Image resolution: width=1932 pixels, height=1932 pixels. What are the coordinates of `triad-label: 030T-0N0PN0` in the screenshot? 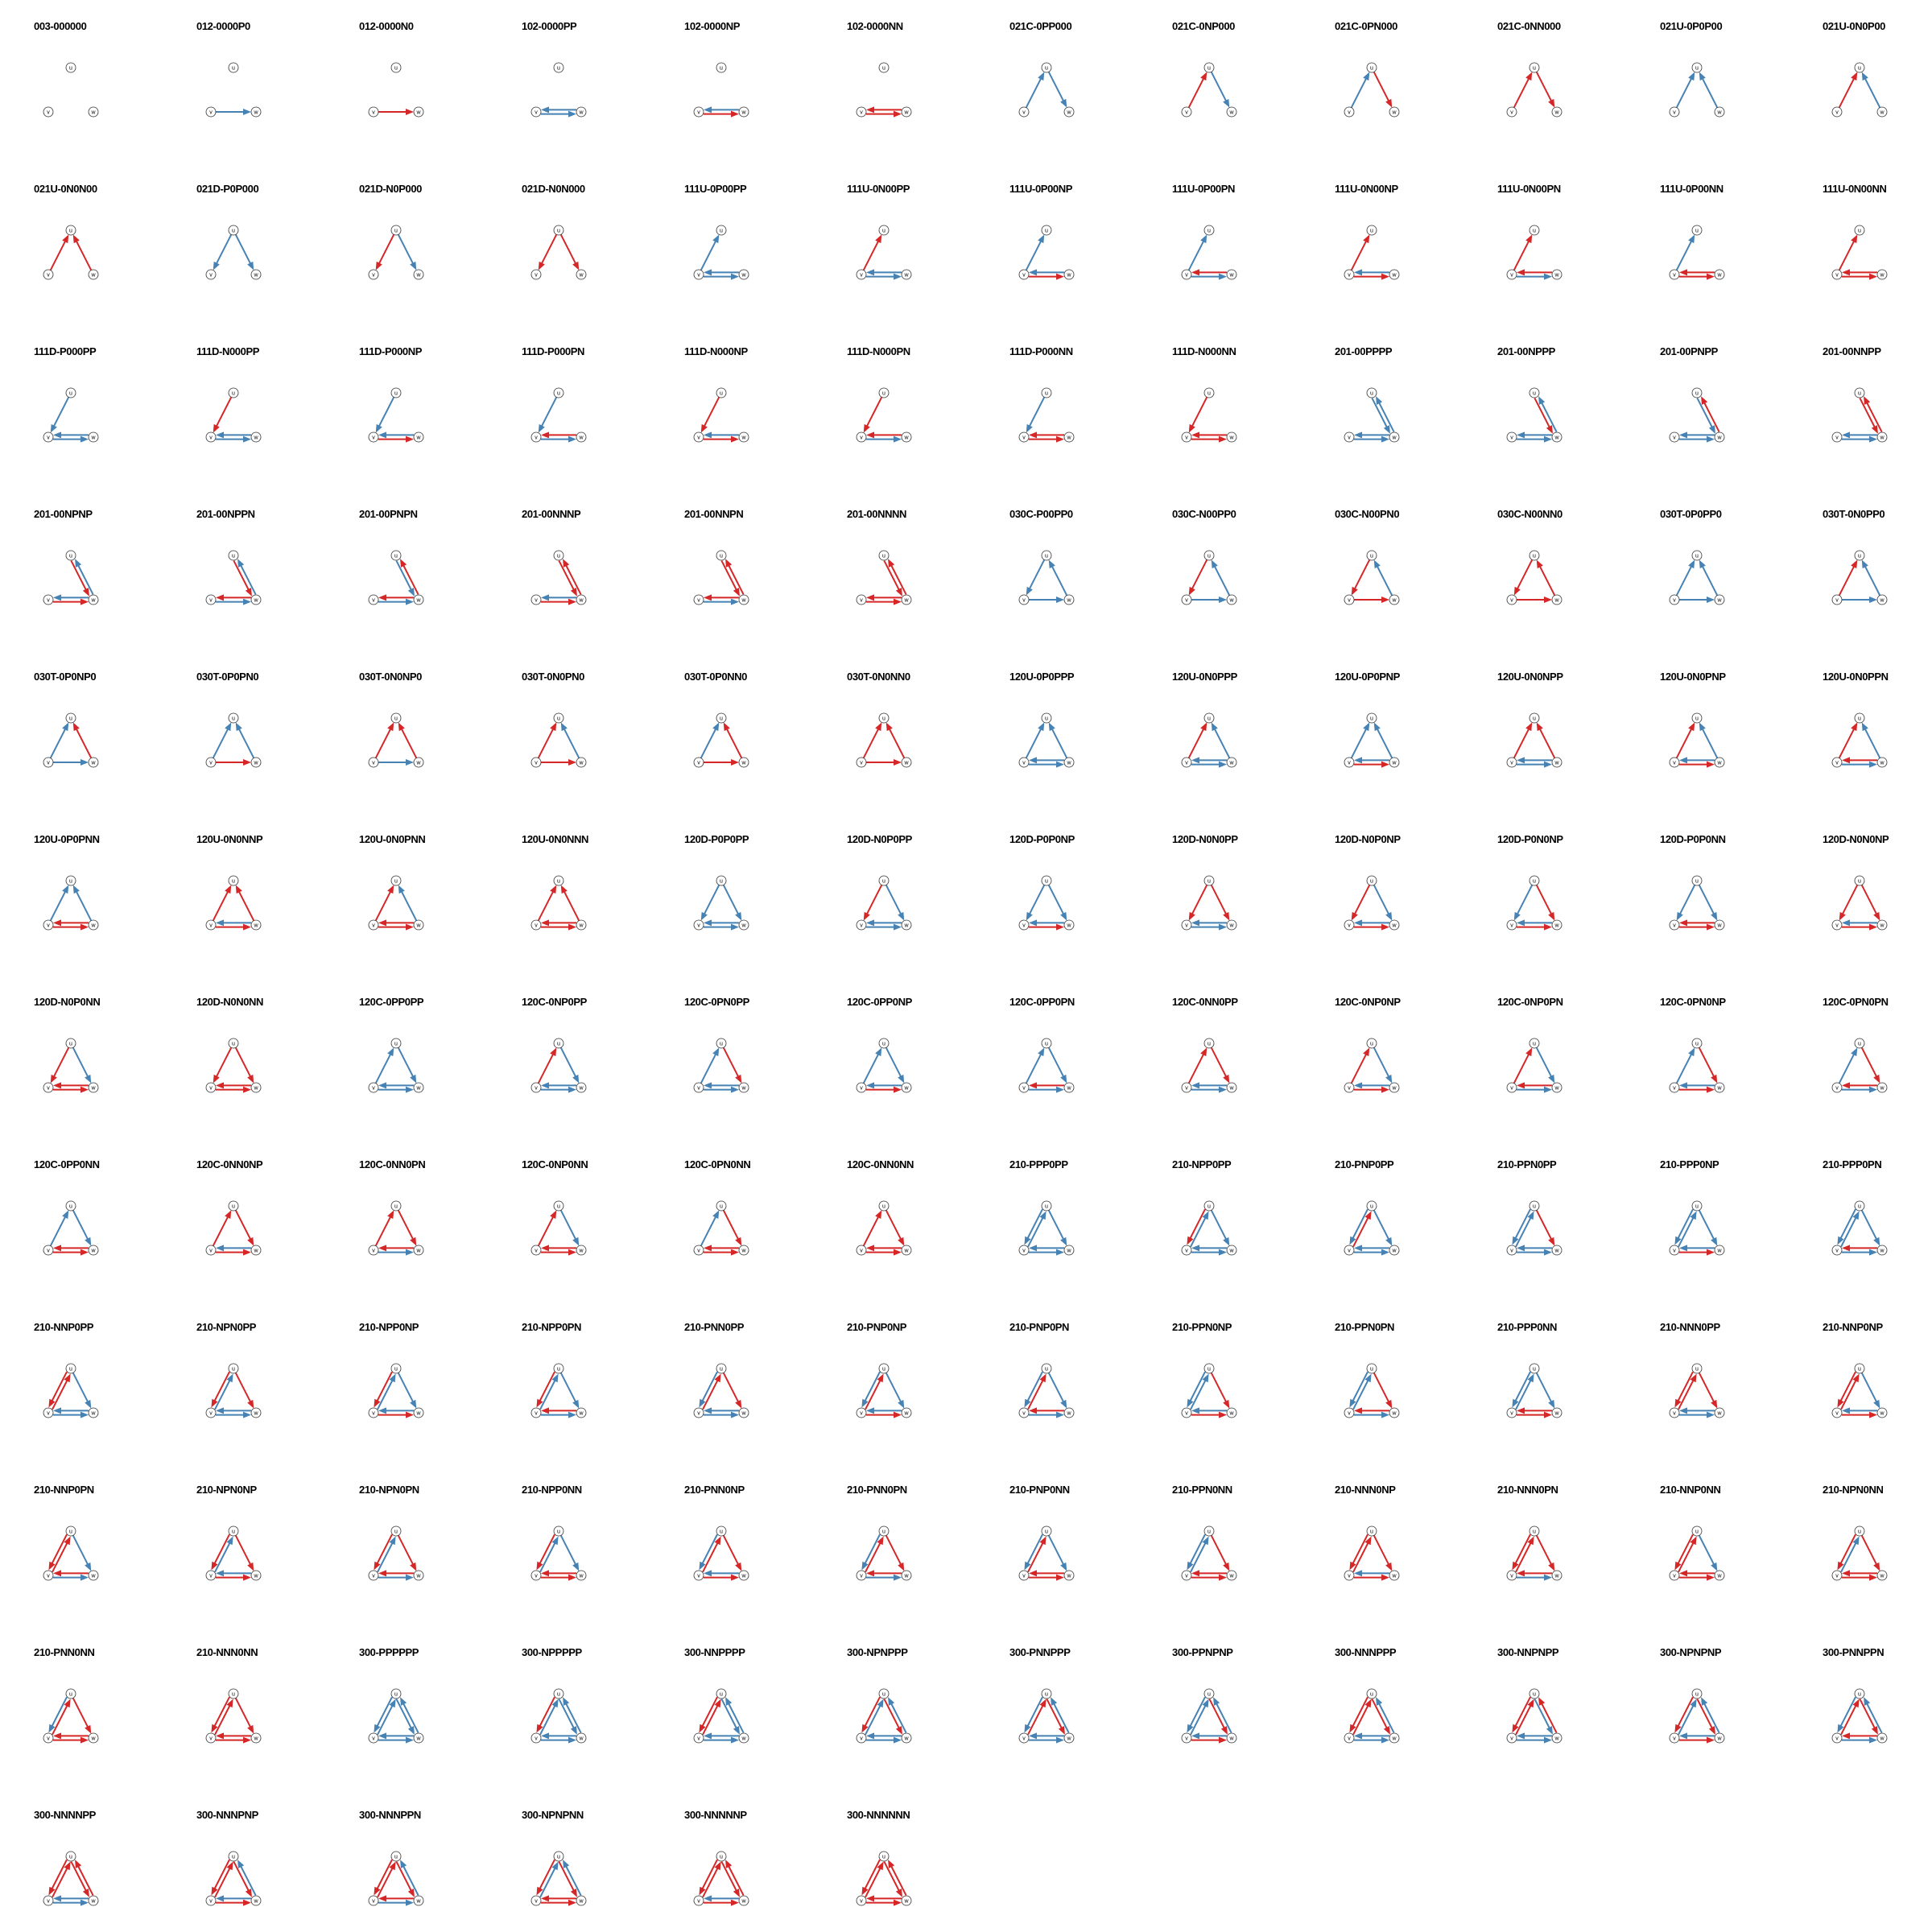 It's located at (553, 677).